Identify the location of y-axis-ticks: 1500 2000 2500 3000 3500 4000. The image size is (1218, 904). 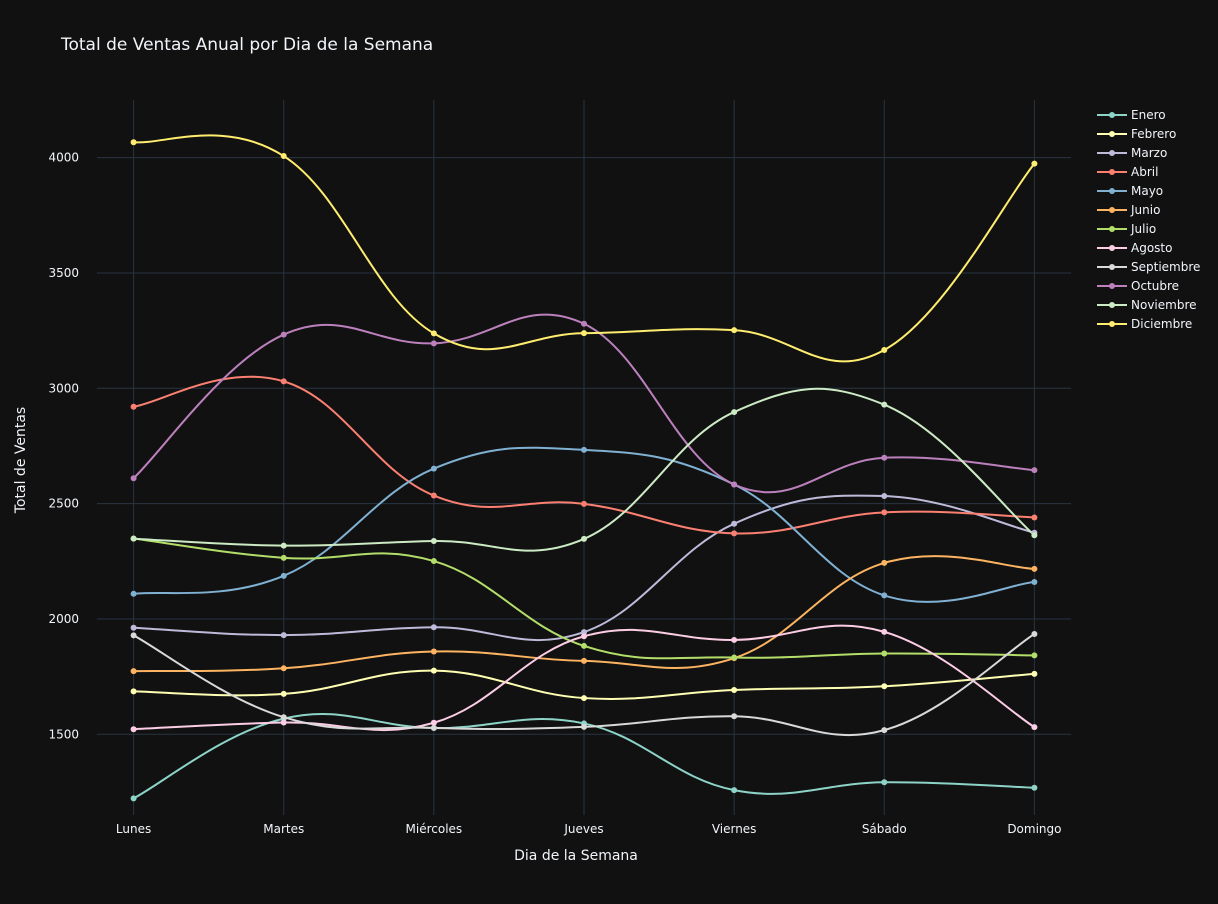
(63, 446).